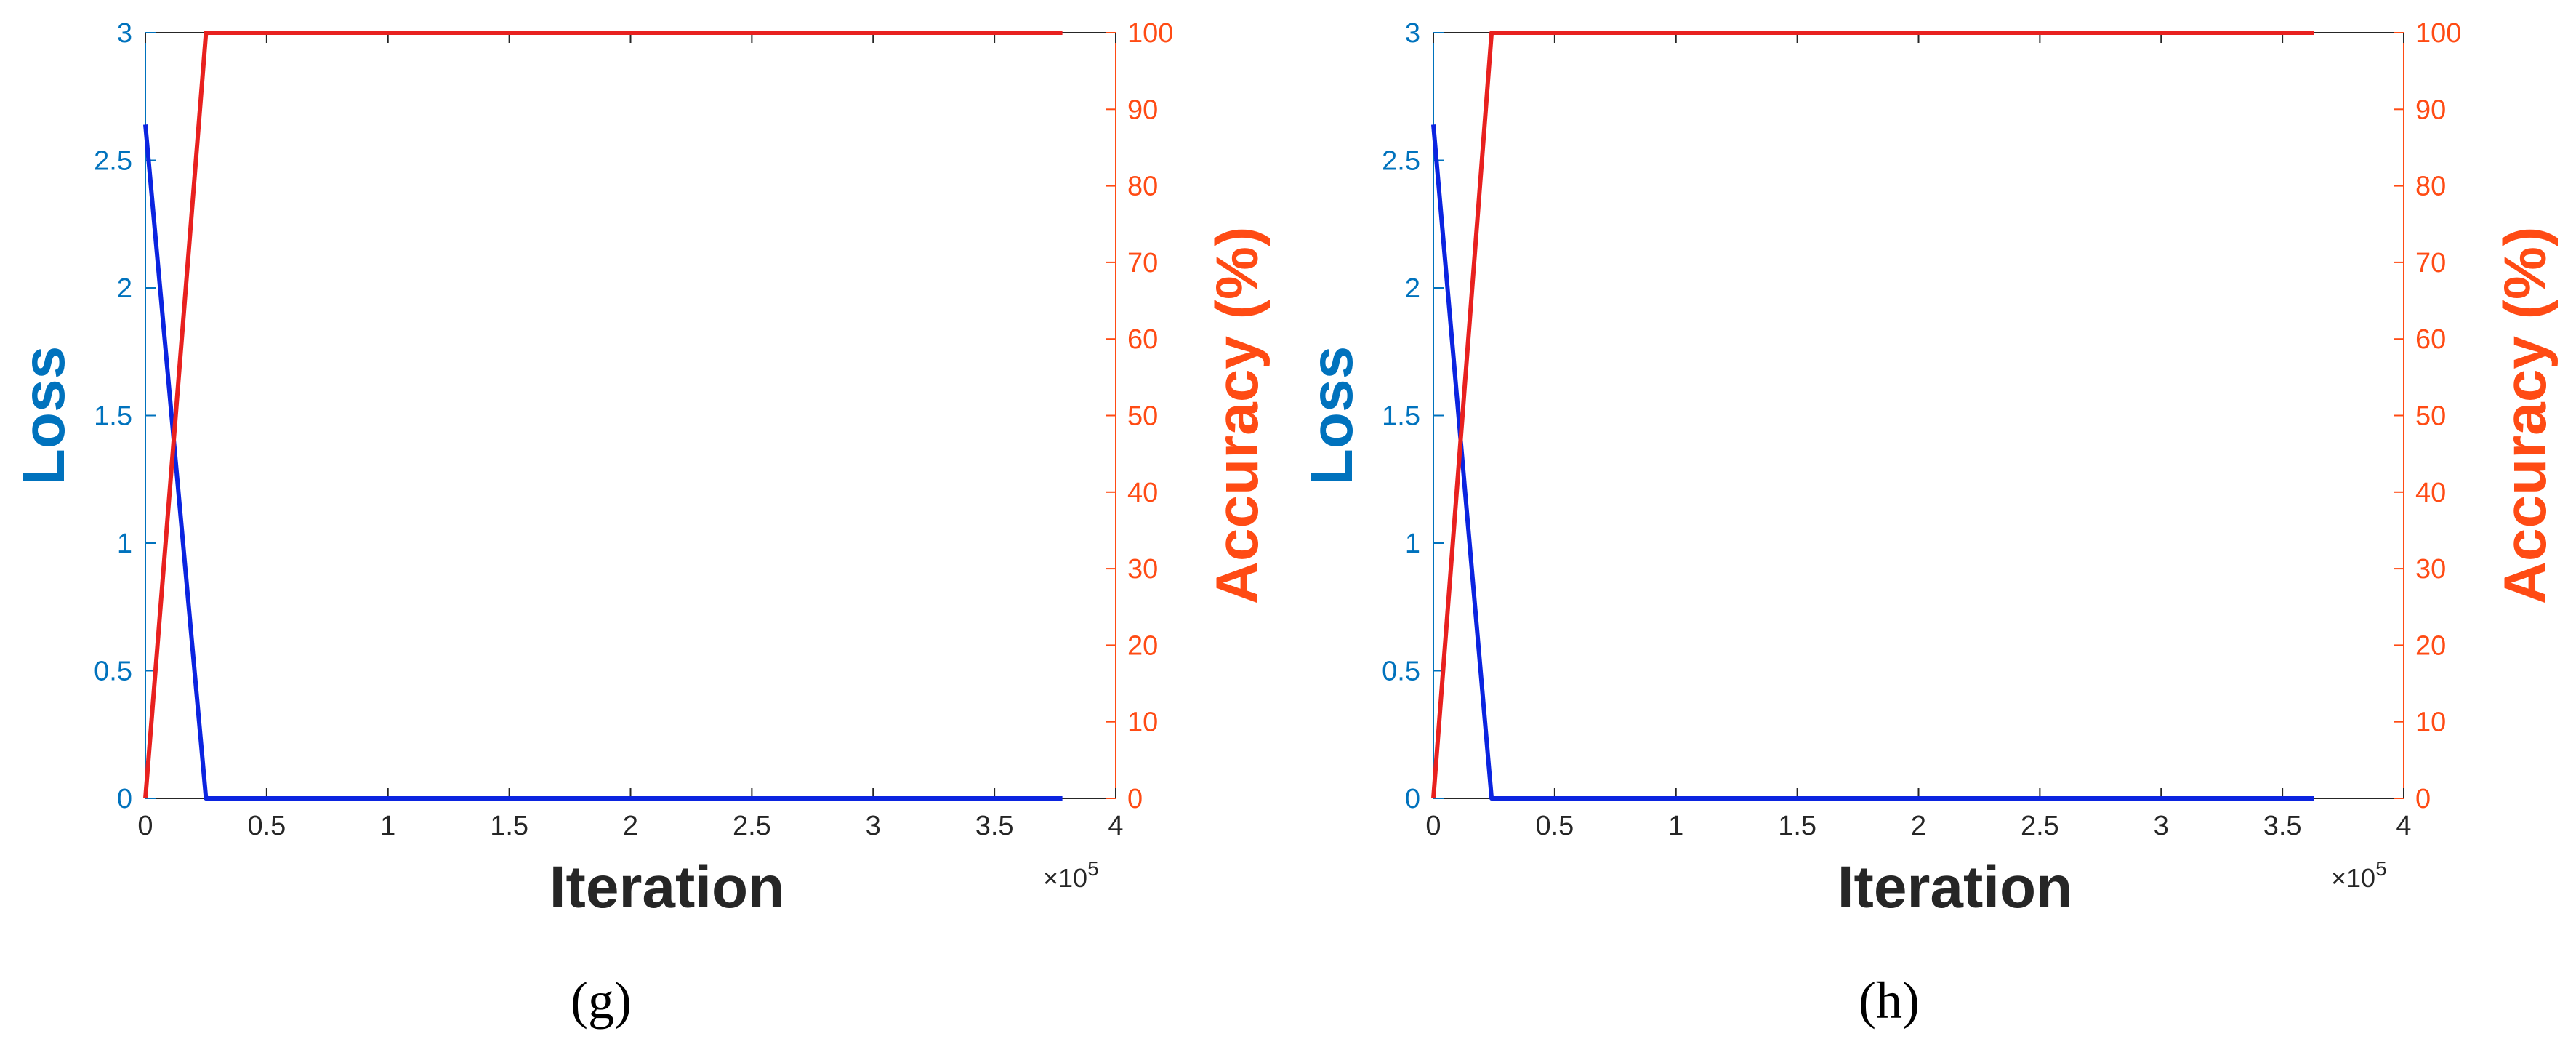 Image resolution: width=2576 pixels, height=1047 pixels. Describe the element at coordinates (1889, 1000) in the screenshot. I see `panel-caption-h: (h)` at that location.